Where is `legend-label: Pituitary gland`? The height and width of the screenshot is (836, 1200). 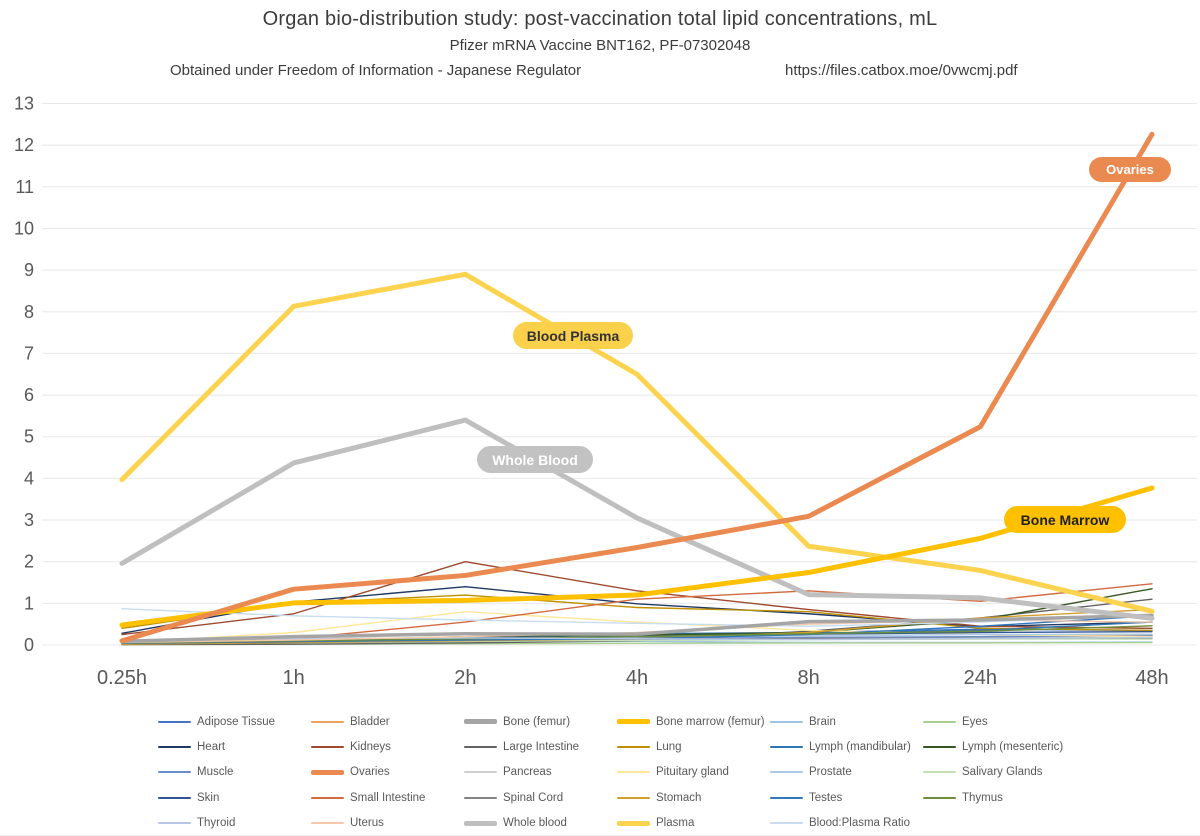 legend-label: Pituitary gland is located at coordinates (692, 772).